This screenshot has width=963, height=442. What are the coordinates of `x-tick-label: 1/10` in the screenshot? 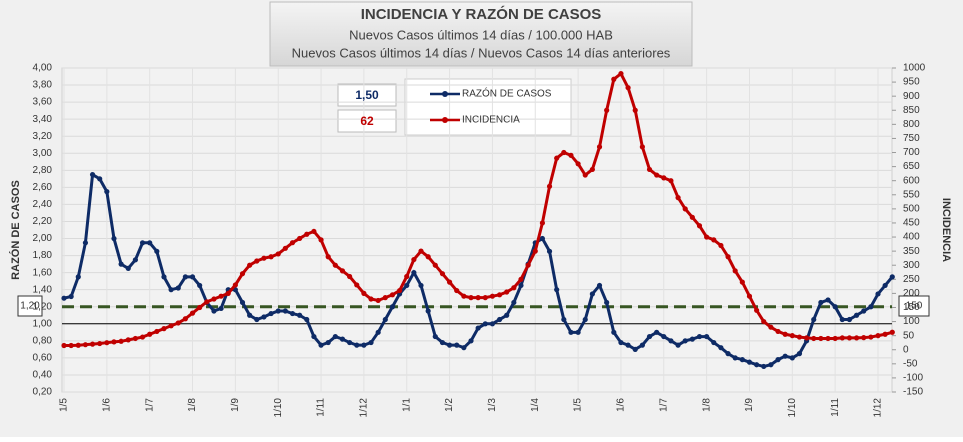 It's located at (792, 408).